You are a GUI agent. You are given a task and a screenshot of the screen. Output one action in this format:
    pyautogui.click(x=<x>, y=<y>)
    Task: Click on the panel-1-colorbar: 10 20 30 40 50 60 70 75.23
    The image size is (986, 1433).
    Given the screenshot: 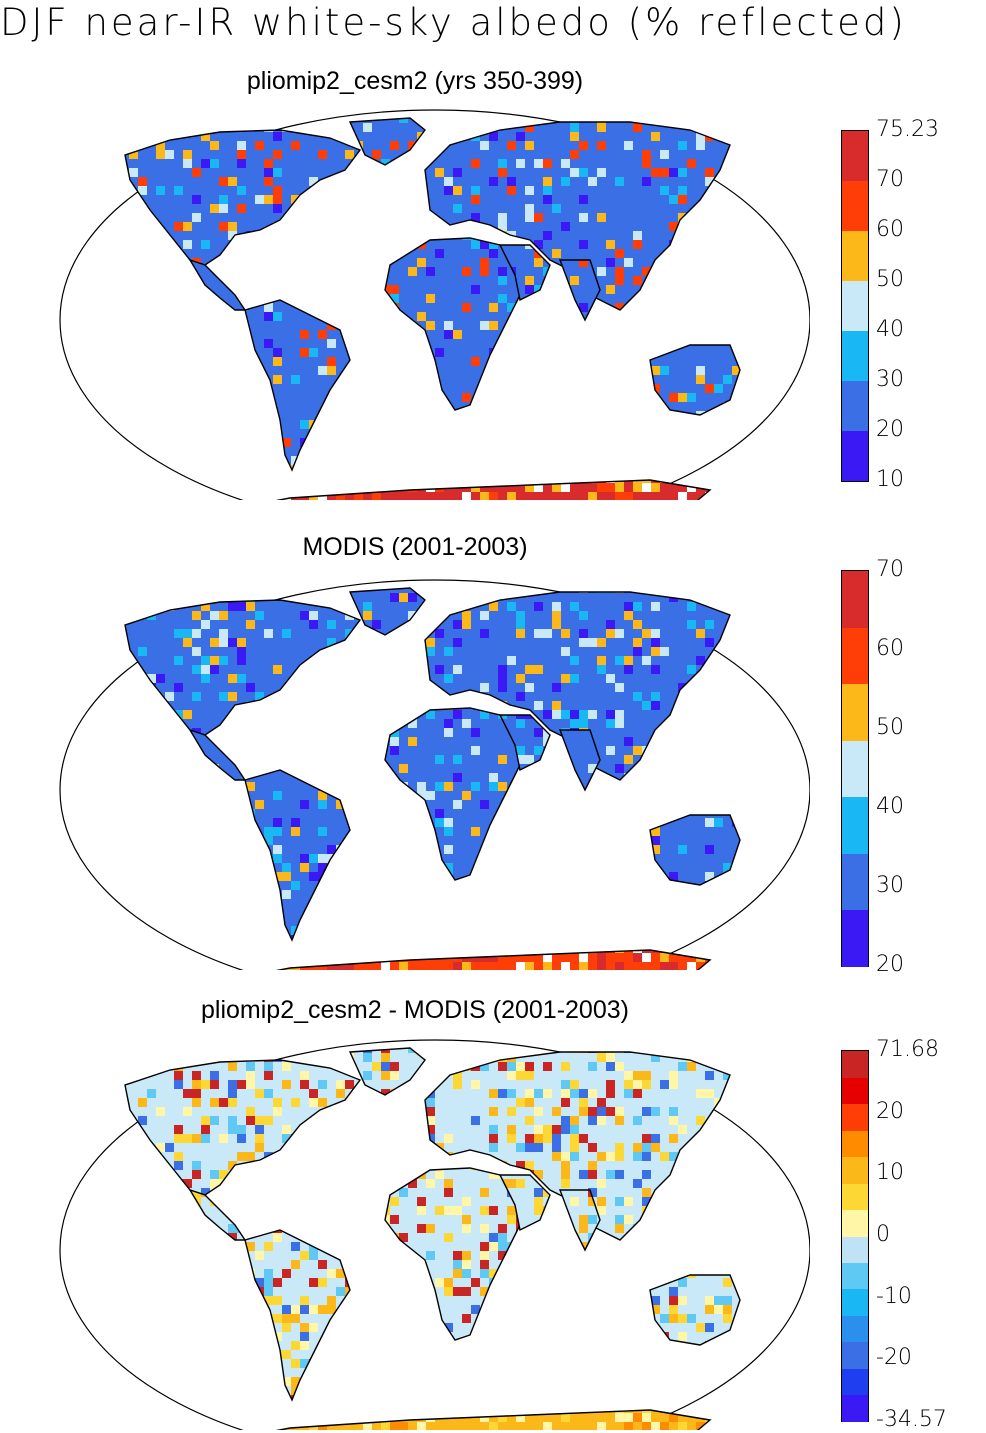 What is the action you would take?
    pyautogui.click(x=910, y=305)
    